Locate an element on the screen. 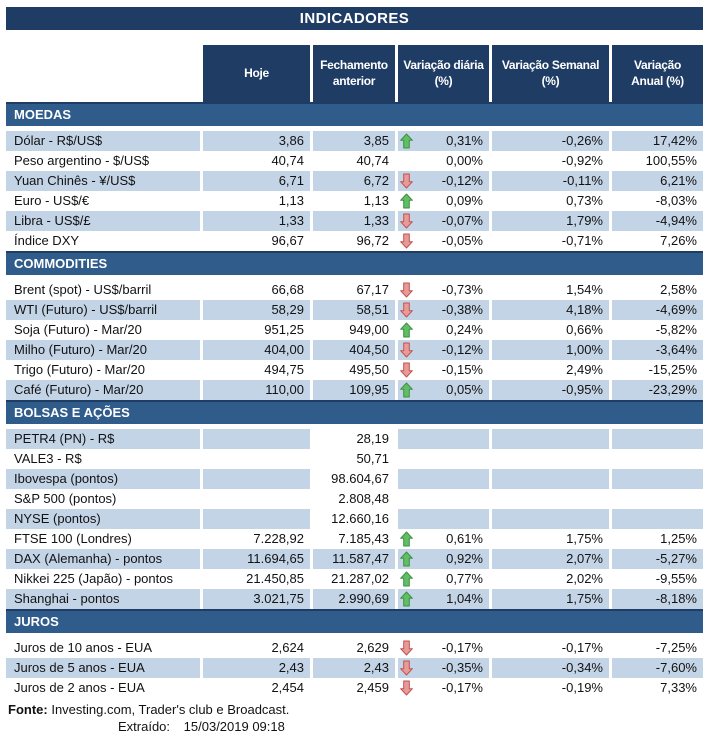  cell-value: Brent (spot) - US$/barril is located at coordinates (83, 289).